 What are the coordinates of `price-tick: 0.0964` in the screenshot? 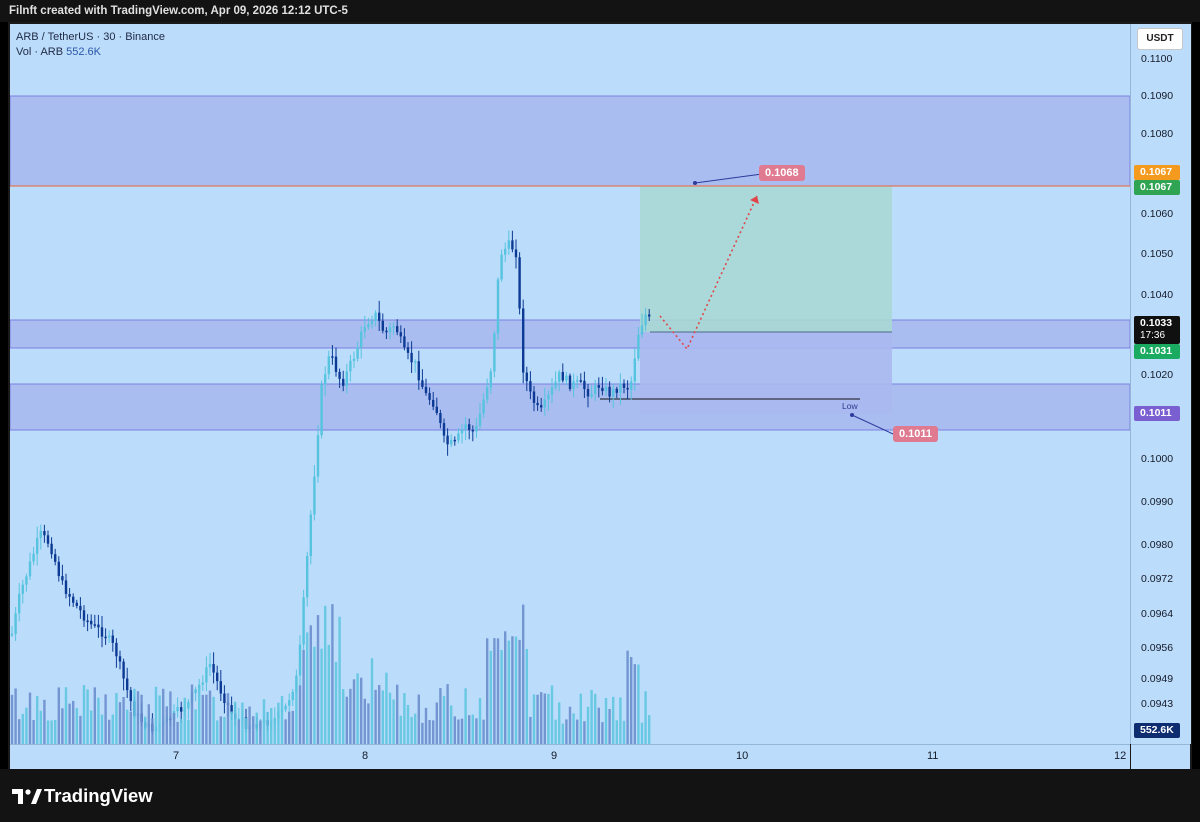 It's located at (1157, 614).